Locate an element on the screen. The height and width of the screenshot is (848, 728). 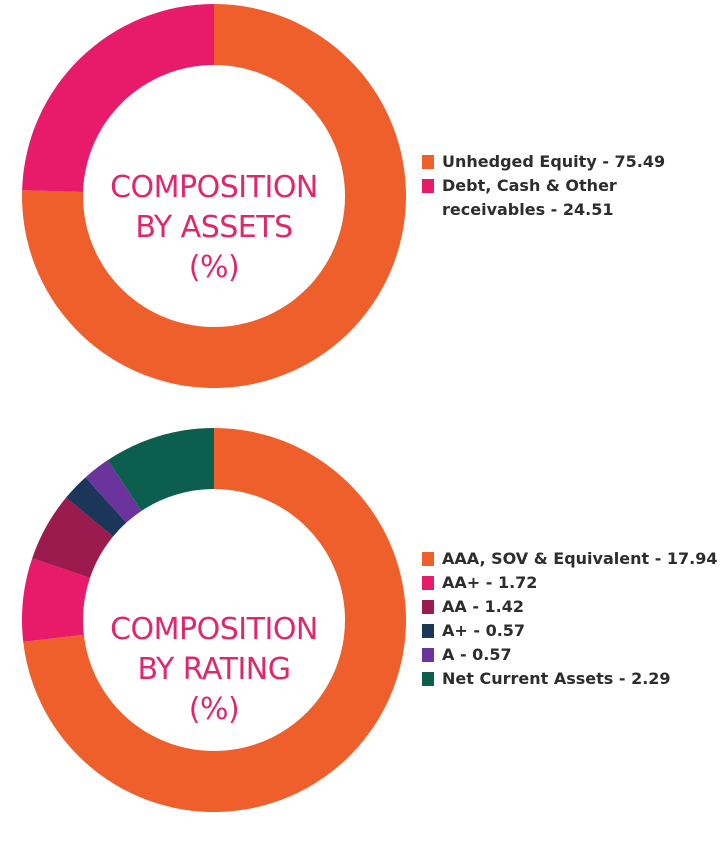
legend-item-aaa-sov: AAA, SOV & Equivalent - 17.94 is located at coordinates (572, 559).